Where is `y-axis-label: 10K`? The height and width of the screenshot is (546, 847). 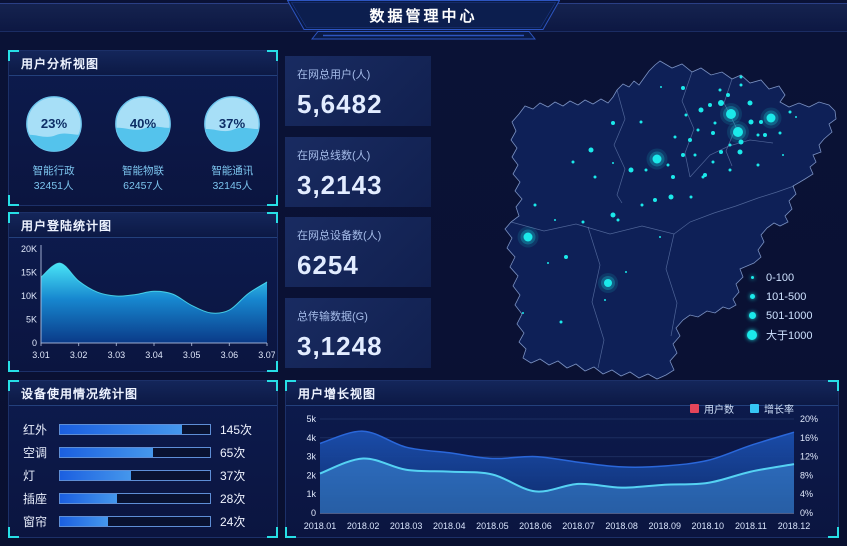
y-axis-label: 10K is located at coordinates (29, 296).